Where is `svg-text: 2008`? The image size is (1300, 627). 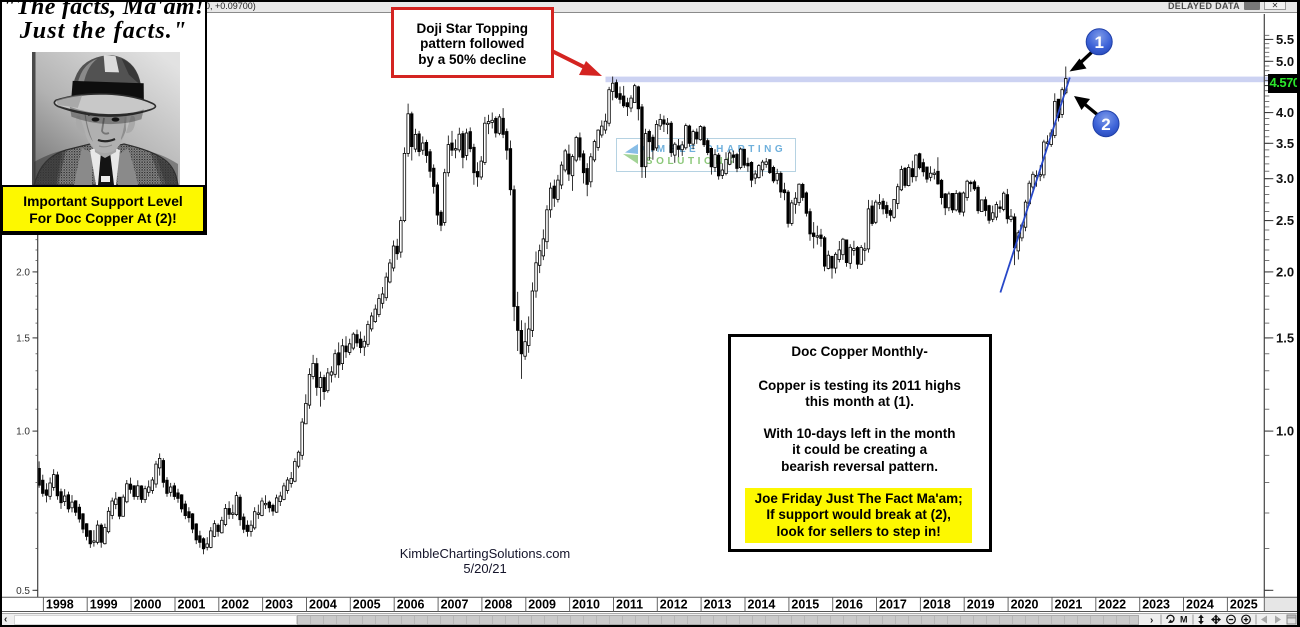 svg-text: 2008 is located at coordinates (498, 605).